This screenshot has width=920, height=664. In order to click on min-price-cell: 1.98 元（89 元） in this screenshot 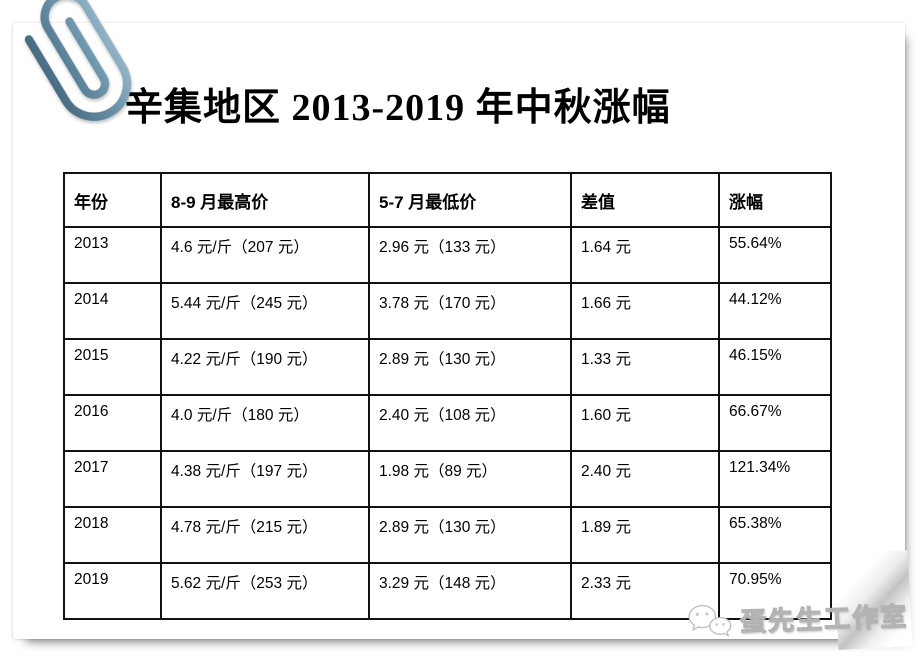, I will do `click(470, 479)`.